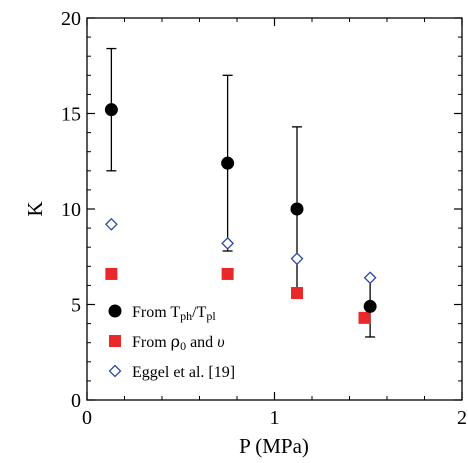  What do you see at coordinates (115, 371) in the screenshot?
I see `legend-marker-eggel` at bounding box center [115, 371].